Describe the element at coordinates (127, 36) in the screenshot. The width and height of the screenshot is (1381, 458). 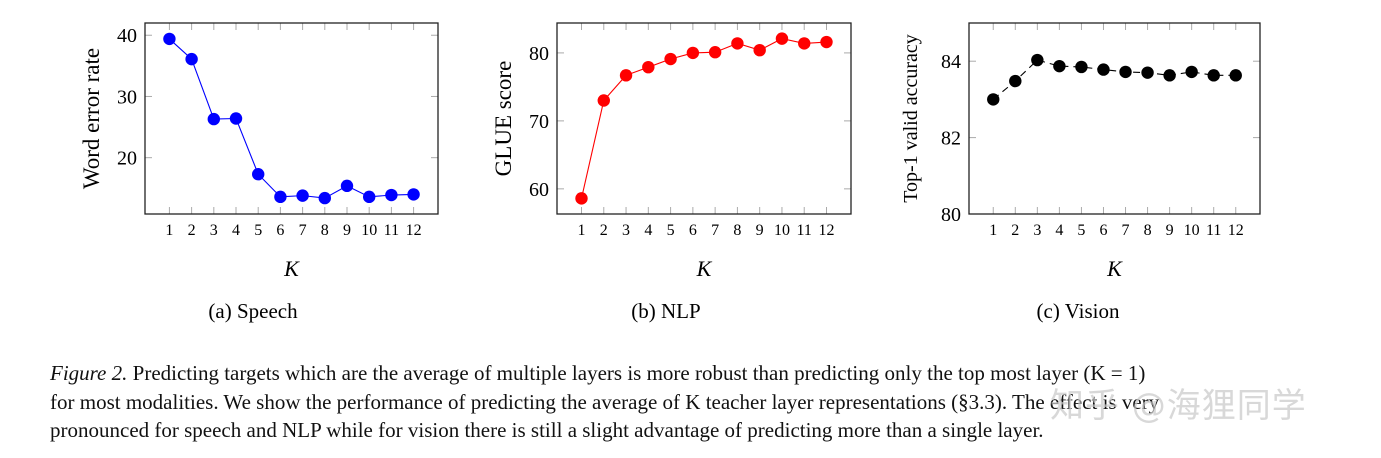
I see `y-tick-label: 40` at that location.